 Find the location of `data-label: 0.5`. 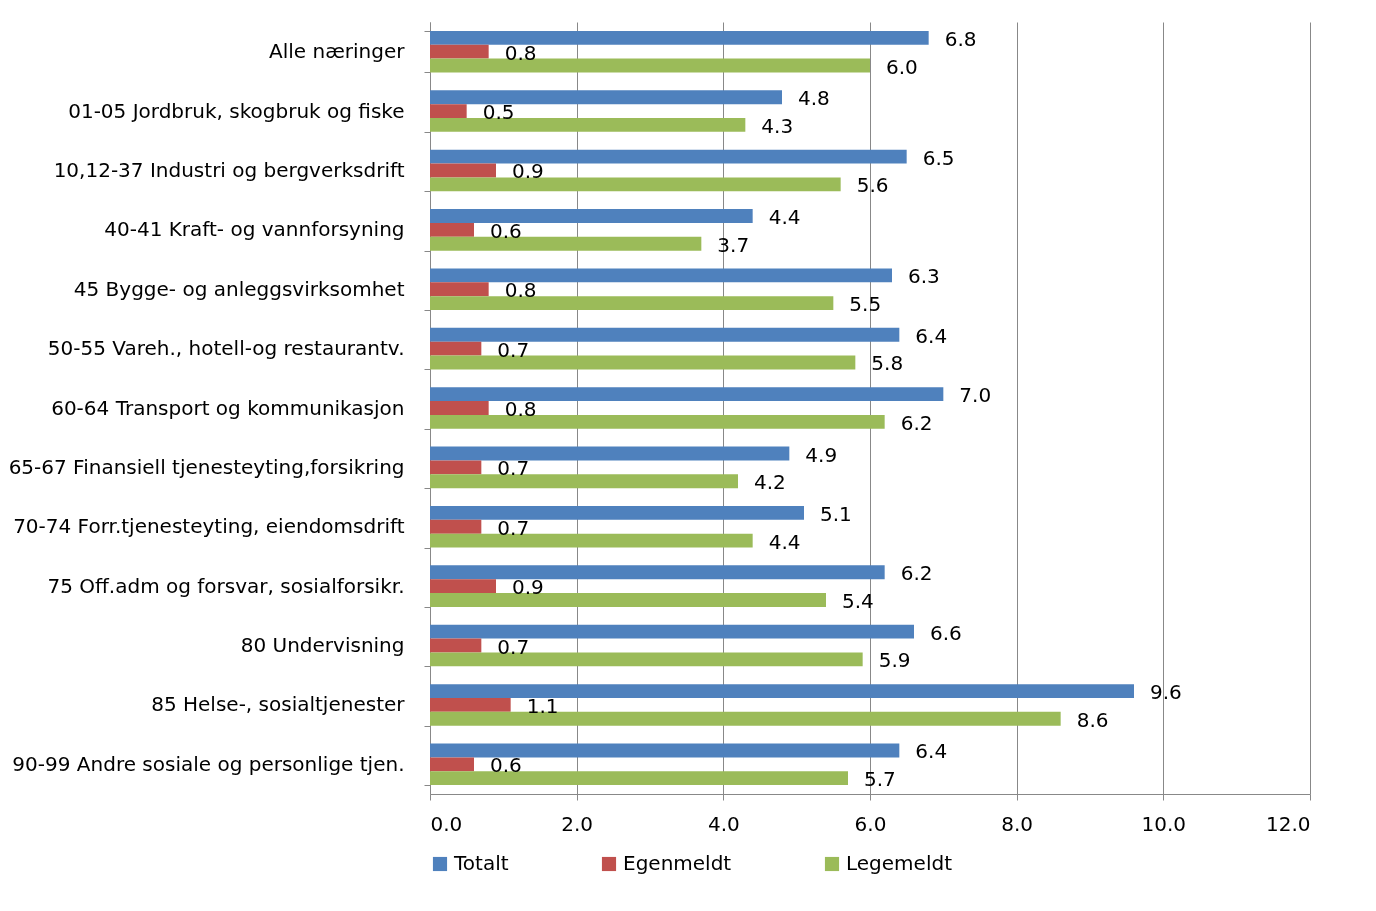

data-label: 0.5 is located at coordinates (498, 112).